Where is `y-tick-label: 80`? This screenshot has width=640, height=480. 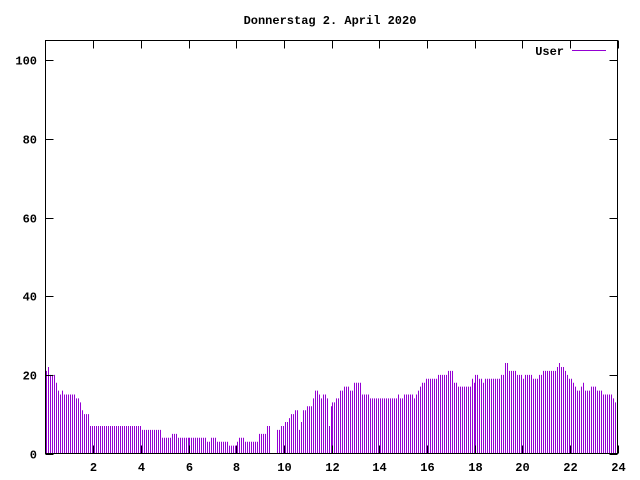 y-tick-label: 80 is located at coordinates (30, 141).